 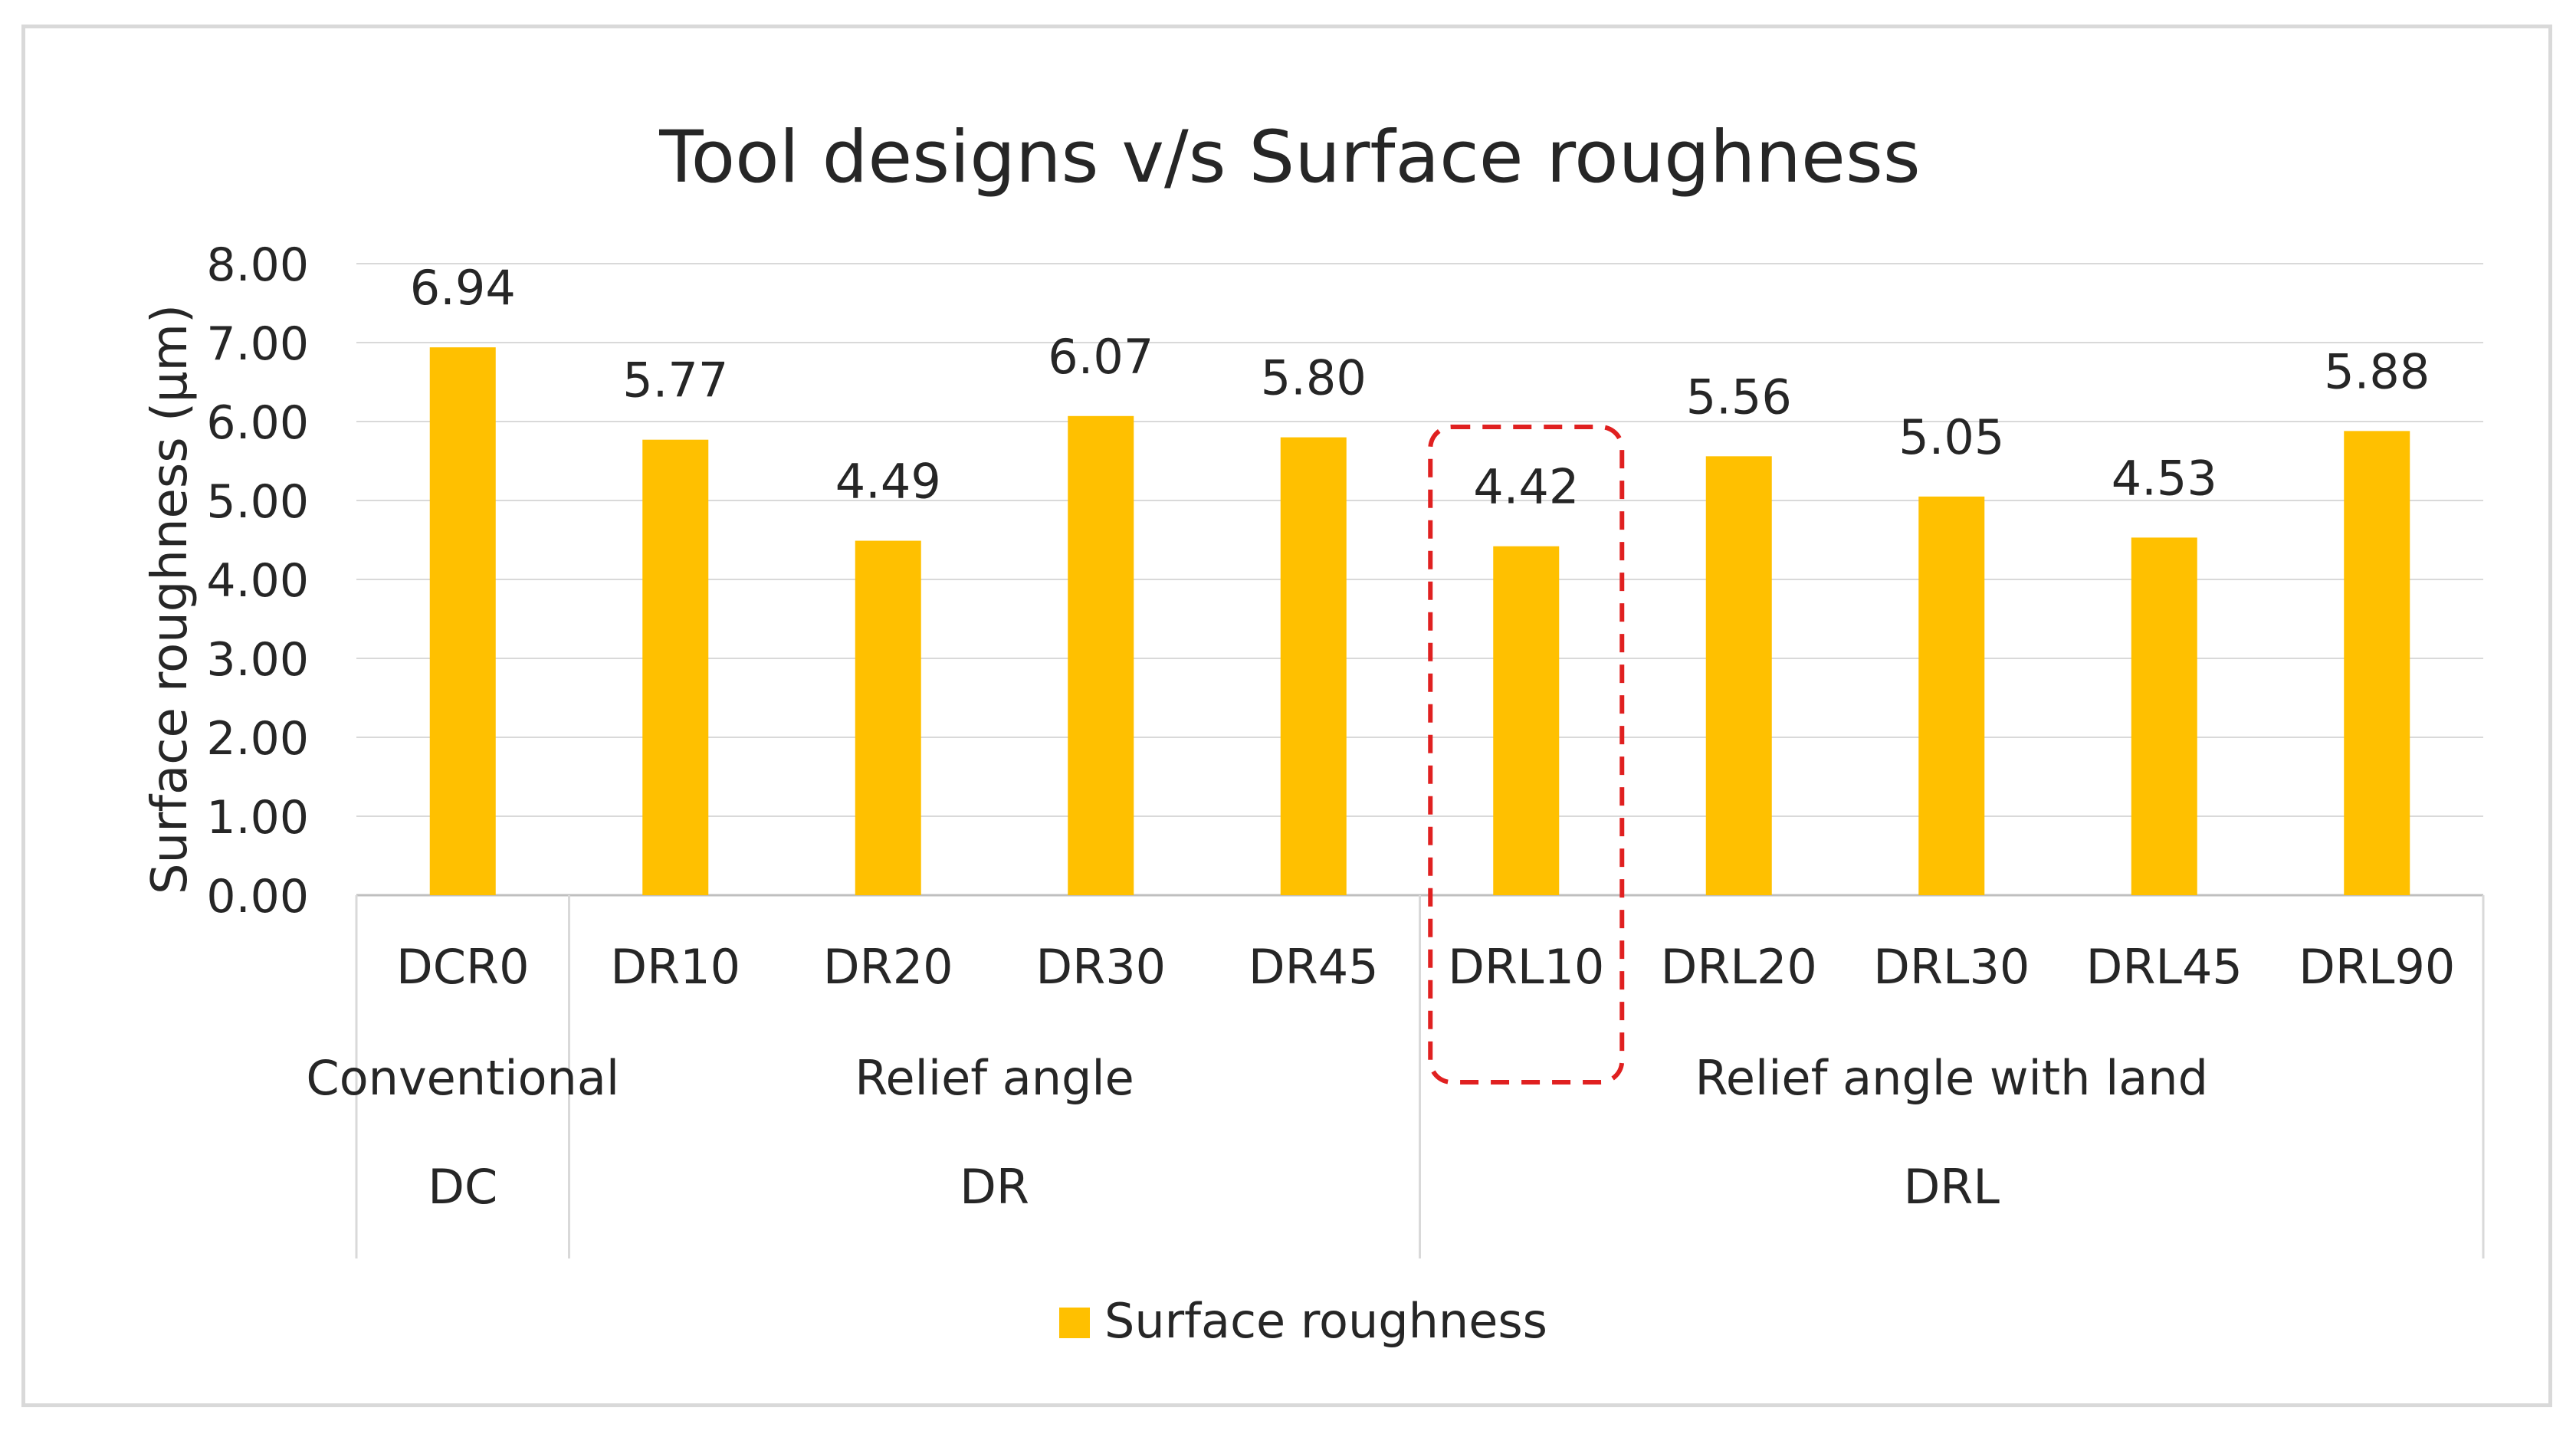 What do you see at coordinates (675, 967) in the screenshot?
I see `x-tick-label-dr10: DR10` at bounding box center [675, 967].